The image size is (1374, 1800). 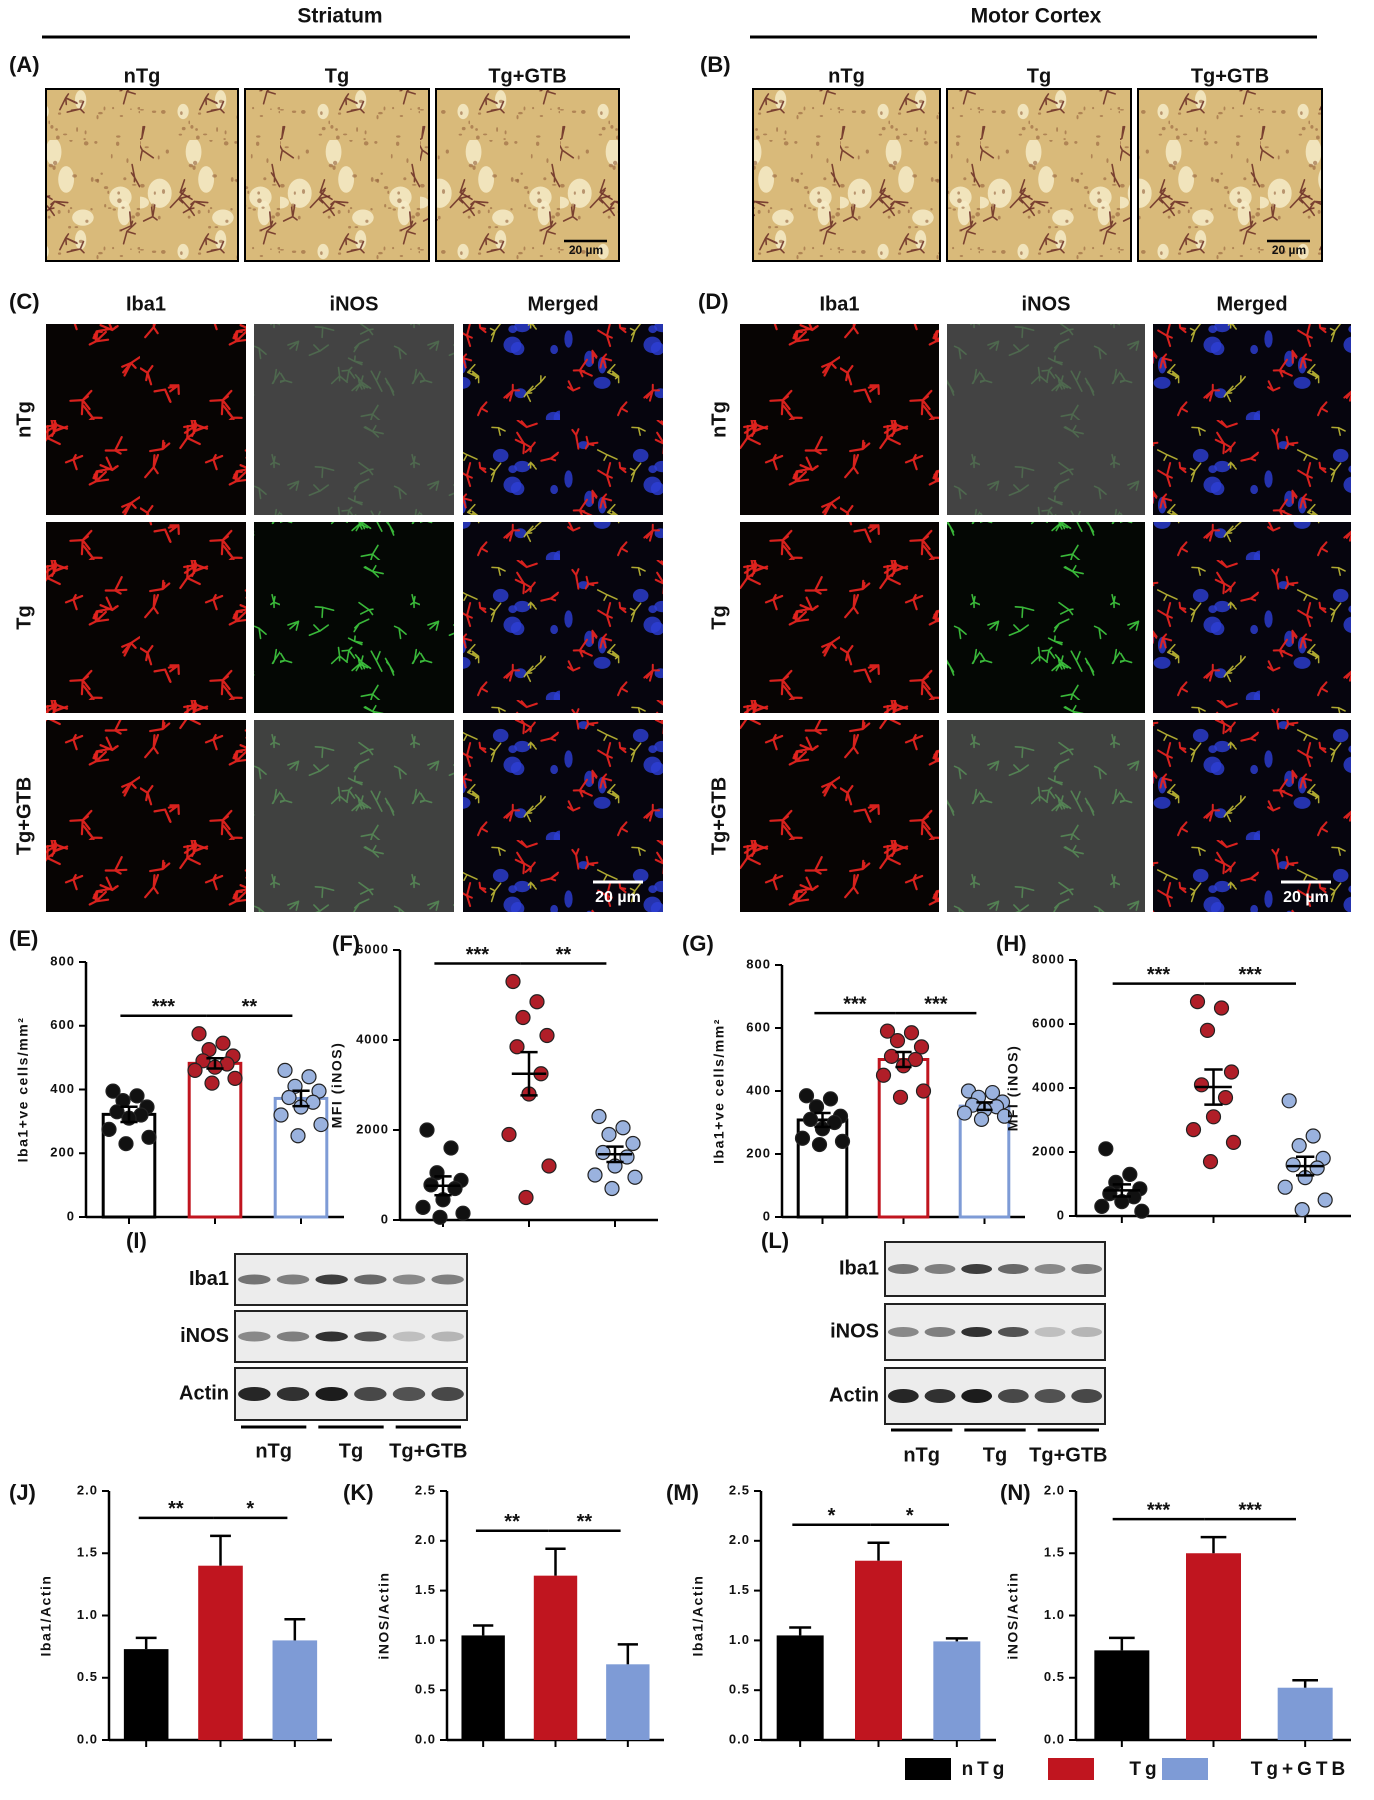 What do you see at coordinates (1071, 1769) in the screenshot?
I see `legend-swatch` at bounding box center [1071, 1769].